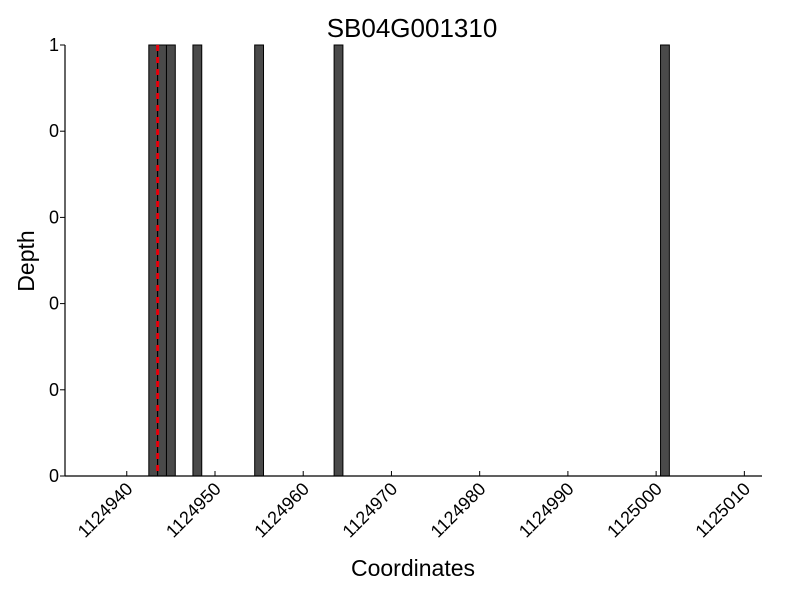  What do you see at coordinates (105, 510) in the screenshot?
I see `x-tick-label: 1124940` at bounding box center [105, 510].